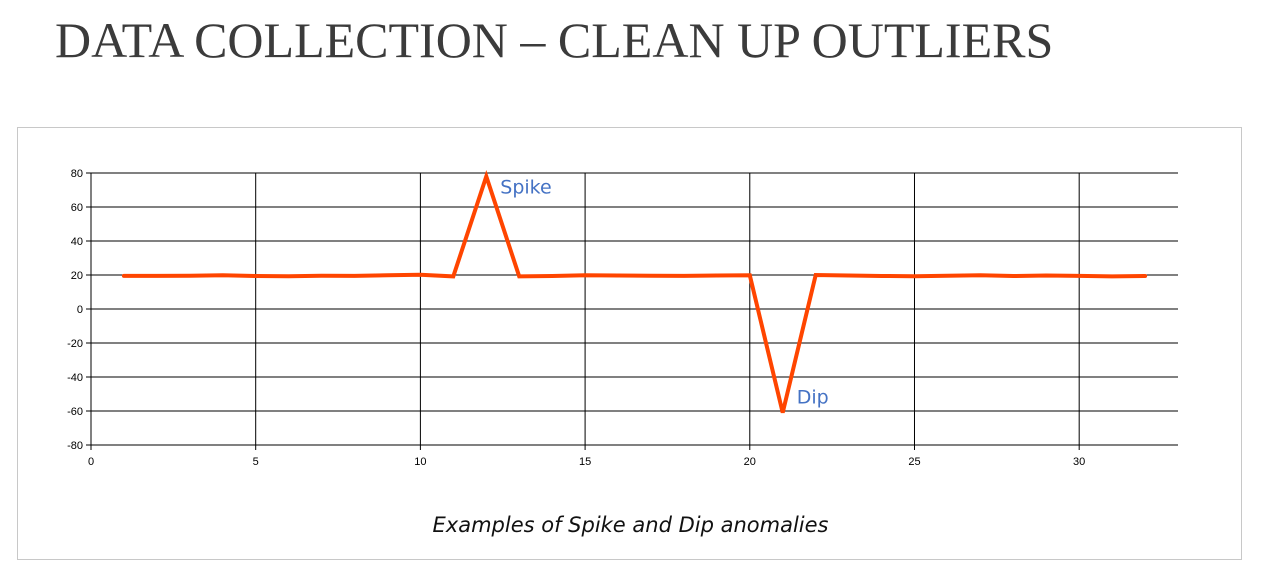 The height and width of the screenshot is (577, 1261). Describe the element at coordinates (525, 187) in the screenshot. I see `annotation-spike: Spike` at that location.